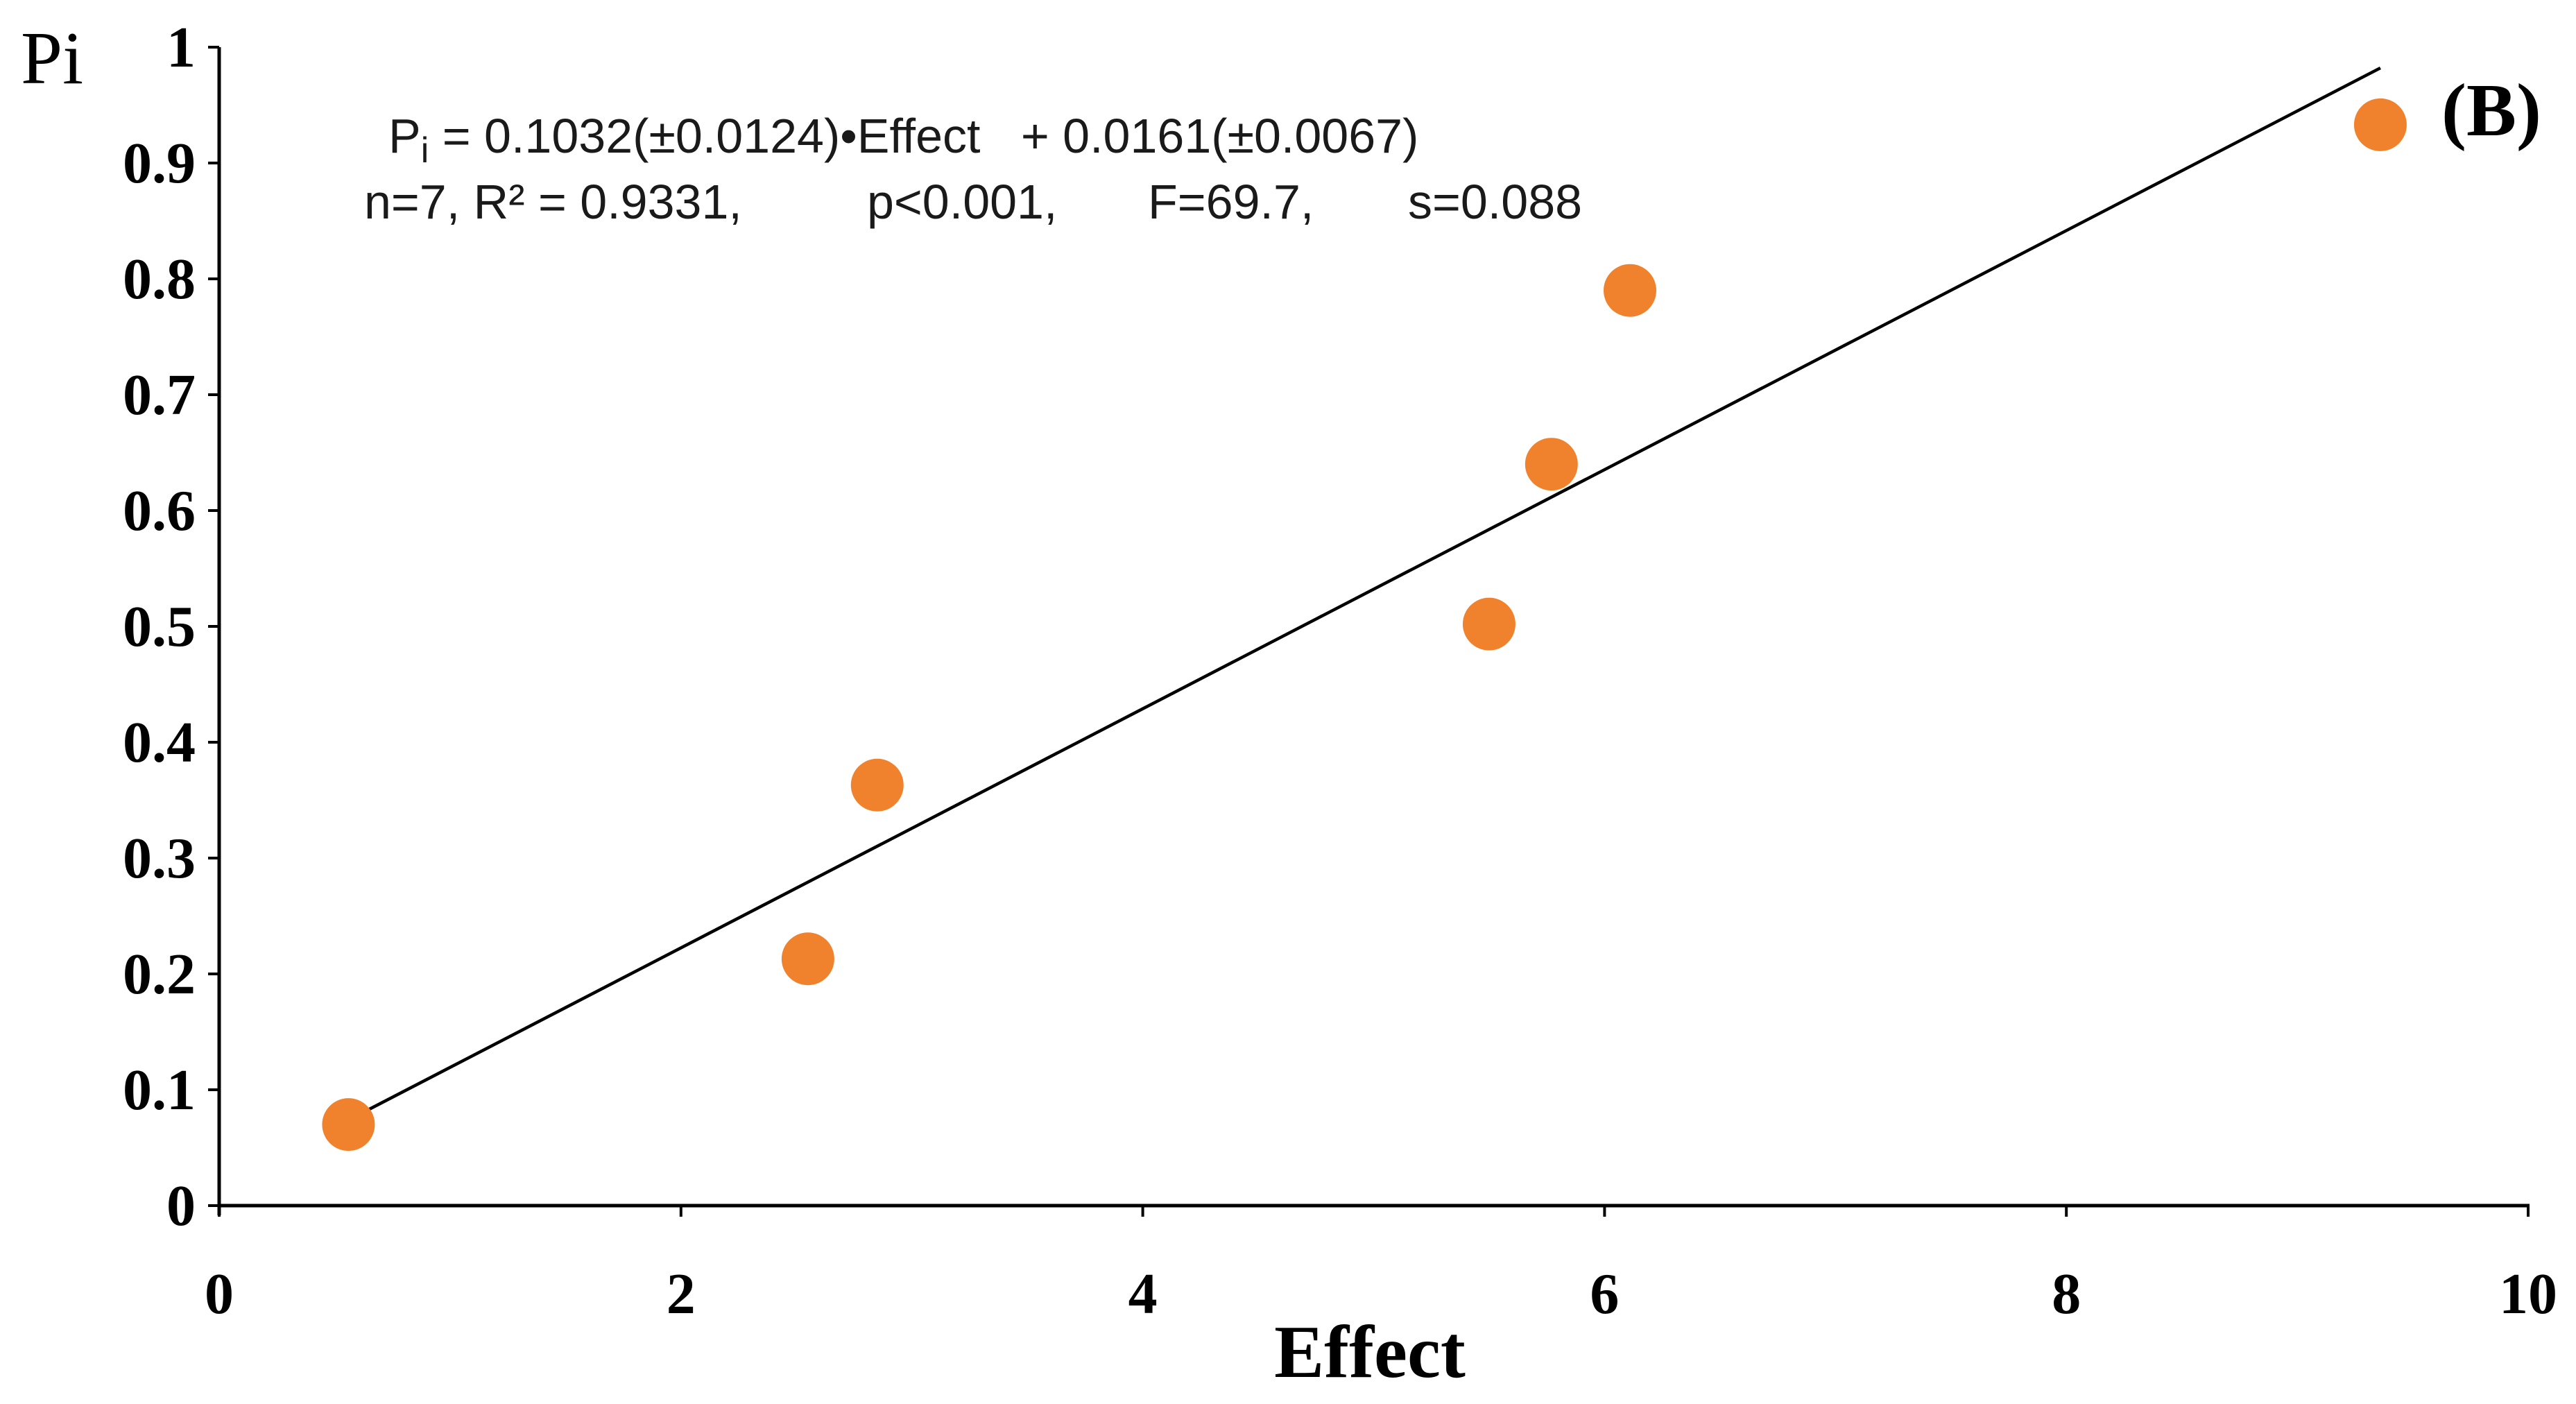 This screenshot has width=2576, height=1404. What do you see at coordinates (425, 150) in the screenshot?
I see `equation-subscript: i` at bounding box center [425, 150].